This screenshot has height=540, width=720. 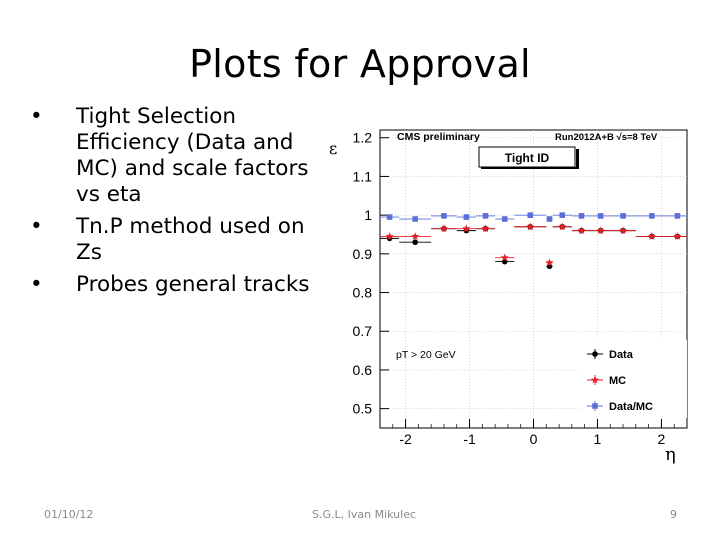 I want to click on bullet-item: Probes general tracks, so click(x=180, y=285).